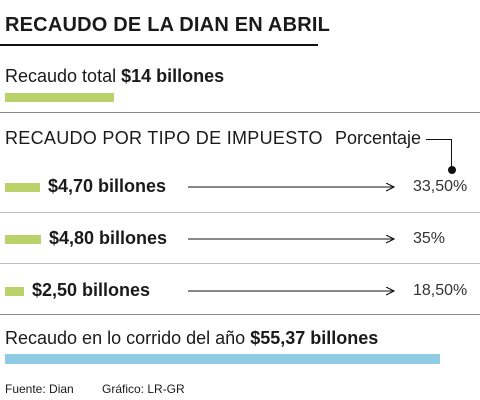  What do you see at coordinates (222, 359) in the screenshot?
I see `ytd-bar` at bounding box center [222, 359].